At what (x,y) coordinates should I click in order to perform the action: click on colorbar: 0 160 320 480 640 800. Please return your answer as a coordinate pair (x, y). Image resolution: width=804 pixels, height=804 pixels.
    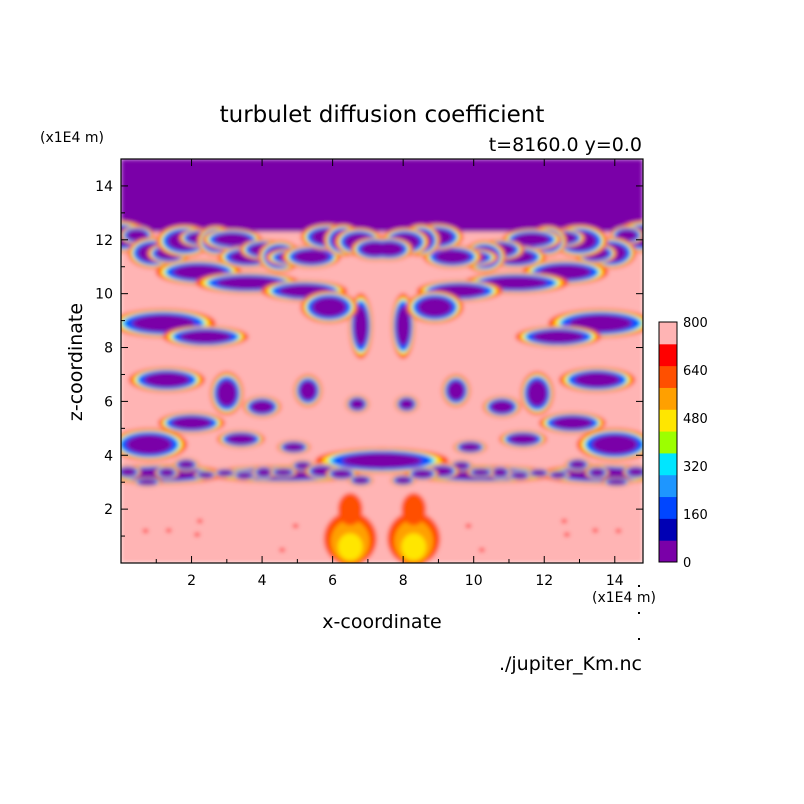
    Looking at the image, I should click on (683, 443).